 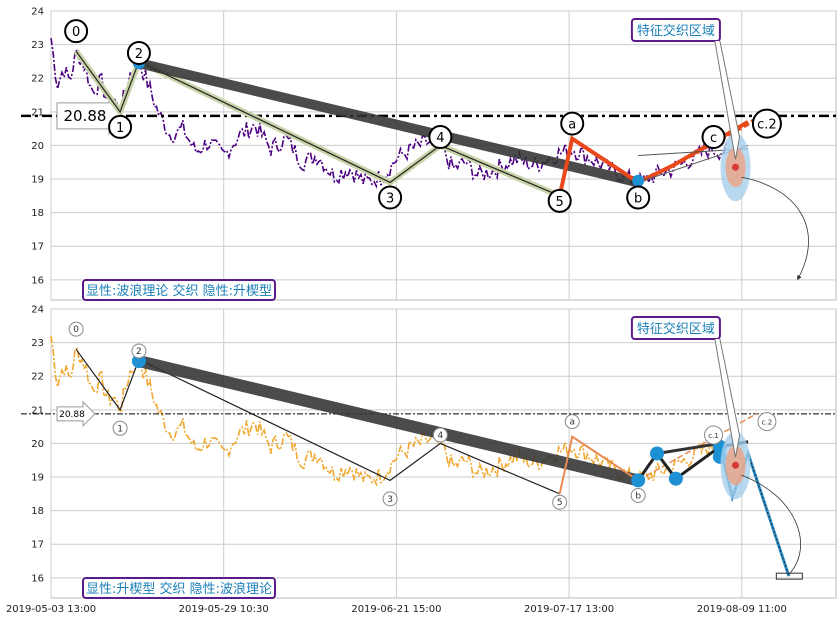 I want to click on x-tick-label: 2019-05-03 13:00, so click(x=51, y=609).